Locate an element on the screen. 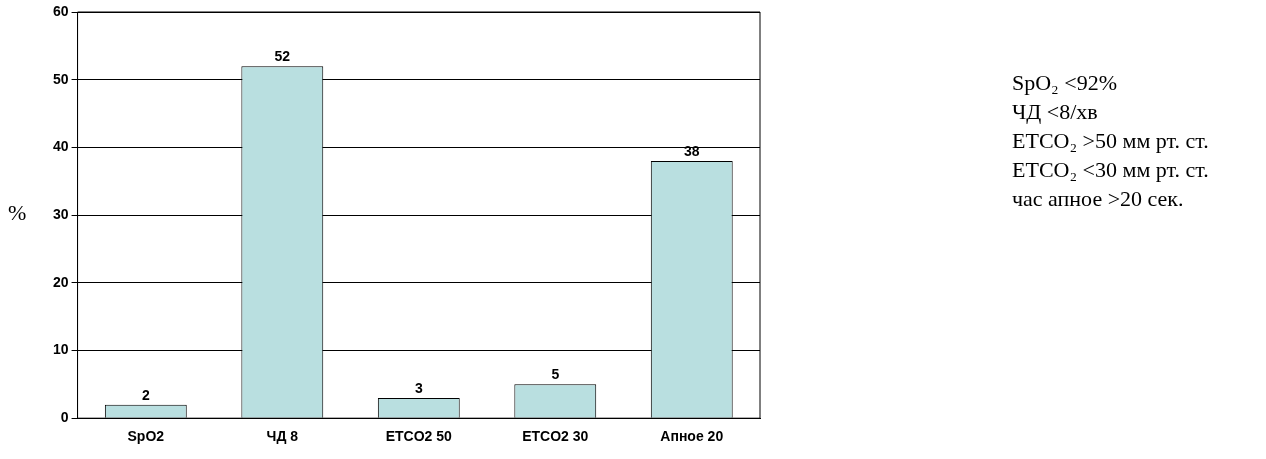  y-tick-label: 0 is located at coordinates (64, 417).